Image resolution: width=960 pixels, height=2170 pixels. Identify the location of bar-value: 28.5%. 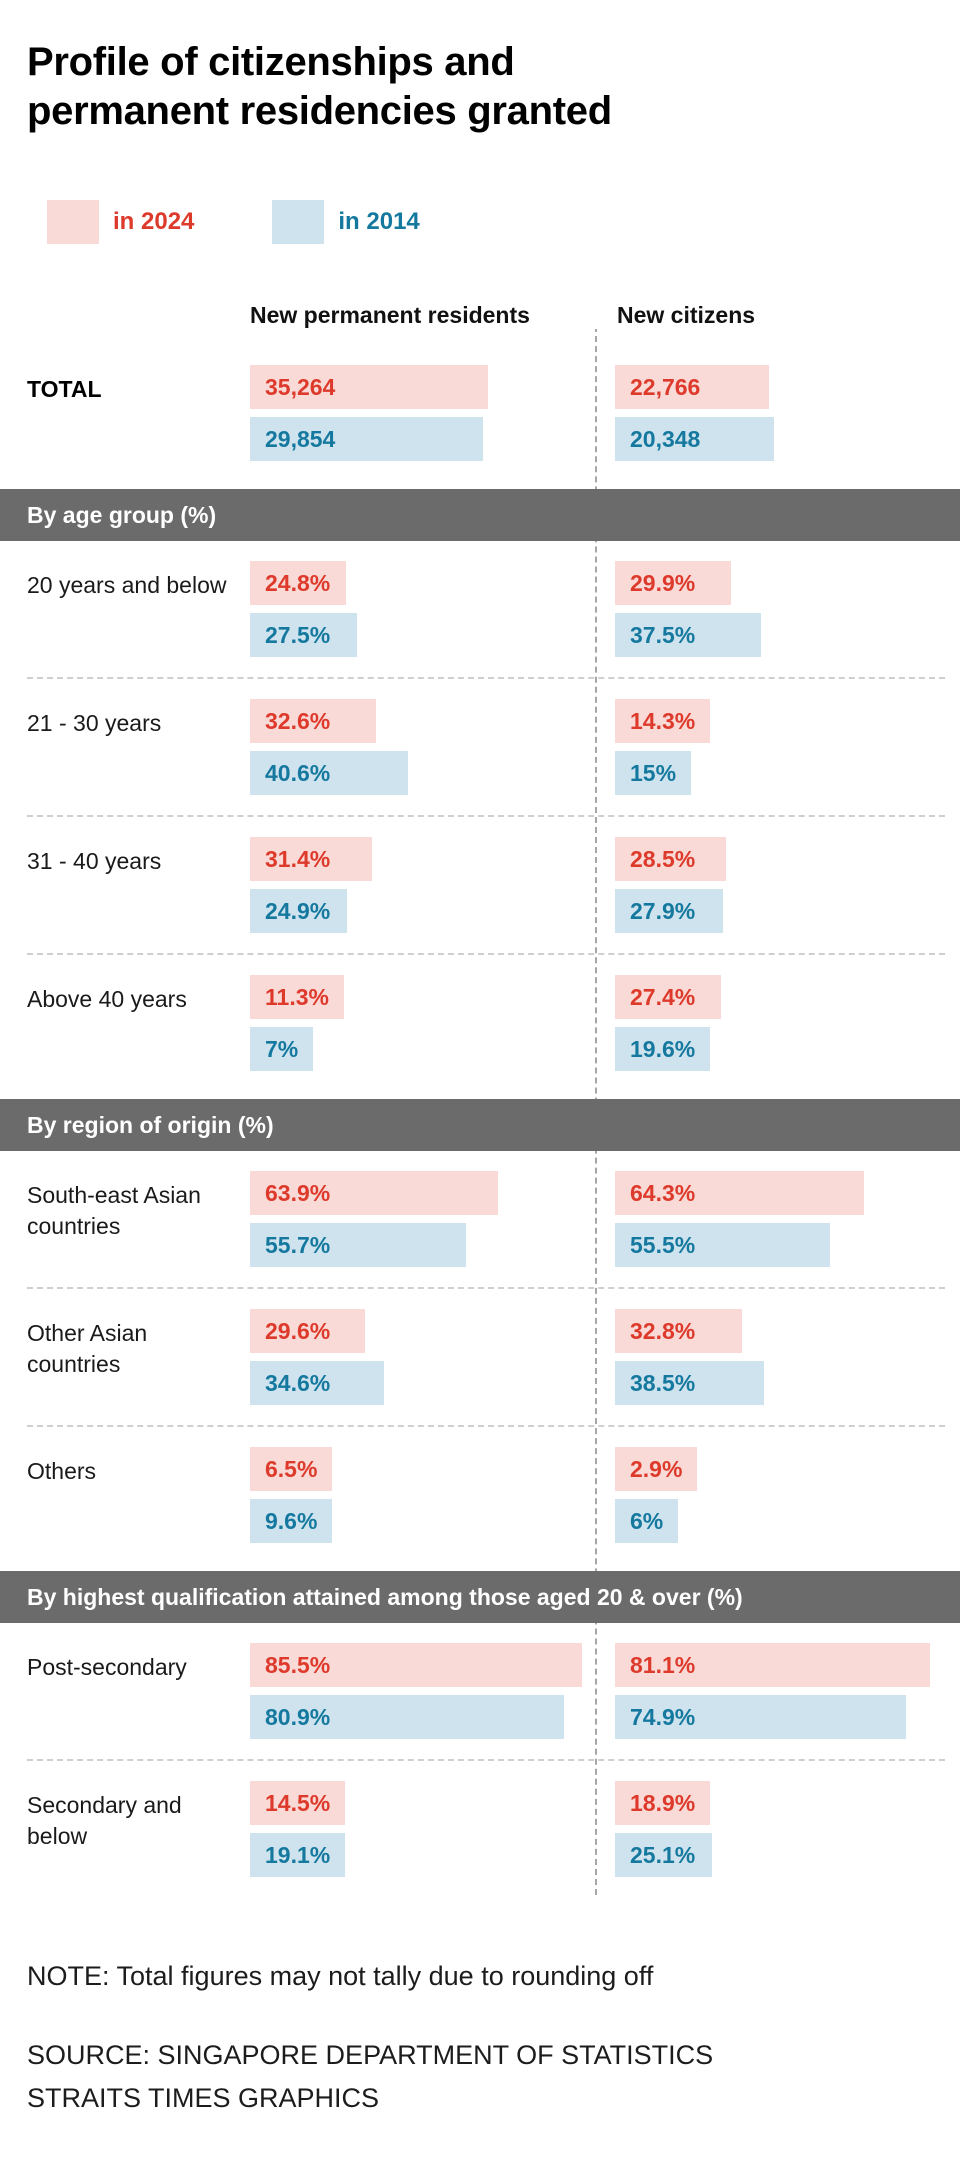
(663, 858).